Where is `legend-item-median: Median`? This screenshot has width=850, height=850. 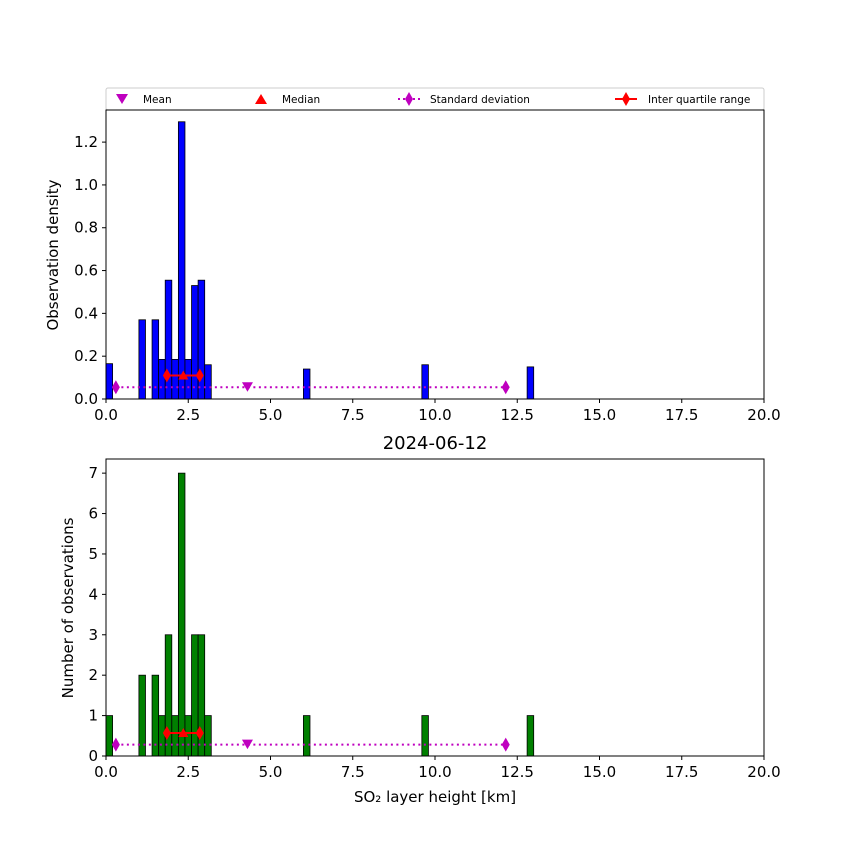
legend-item-median: Median is located at coordinates (287, 100).